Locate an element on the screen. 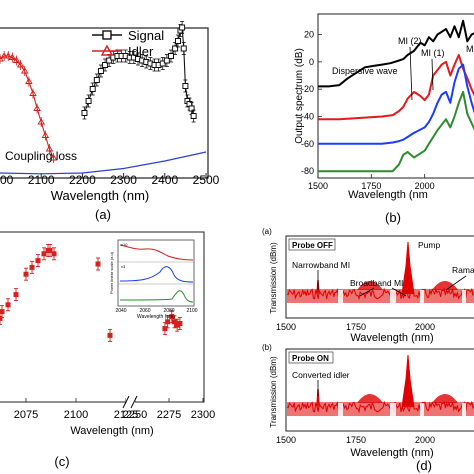  panel-d-top-sublabel: (a) is located at coordinates (267, 231).